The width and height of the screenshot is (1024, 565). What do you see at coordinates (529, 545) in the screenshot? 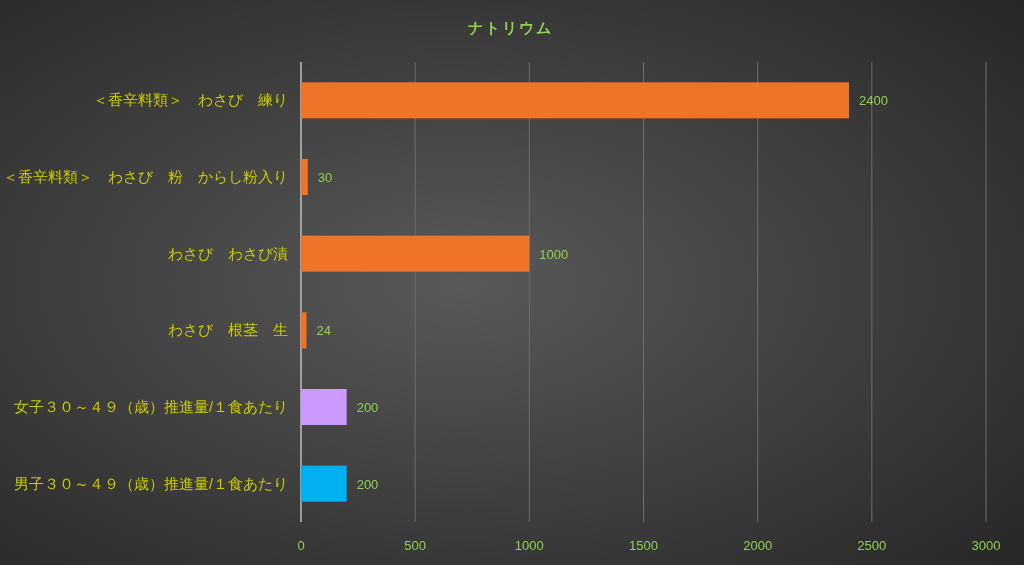
I see `tick-x: 1000` at bounding box center [529, 545].